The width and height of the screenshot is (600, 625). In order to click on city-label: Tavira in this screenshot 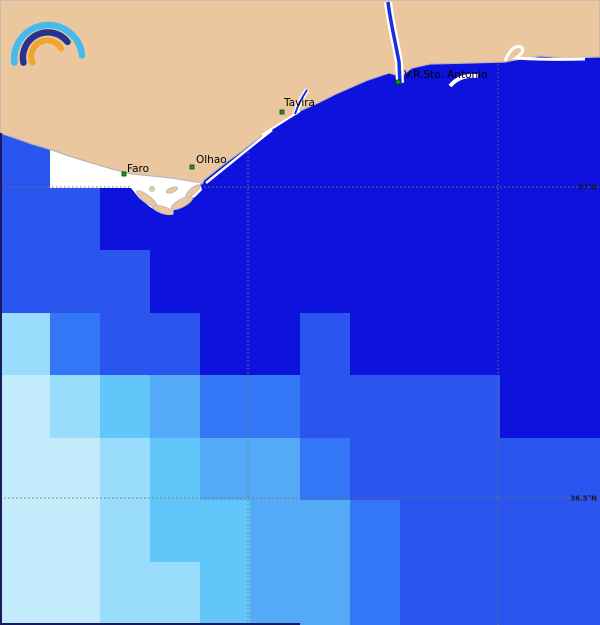, I will do `click(299, 103)`.